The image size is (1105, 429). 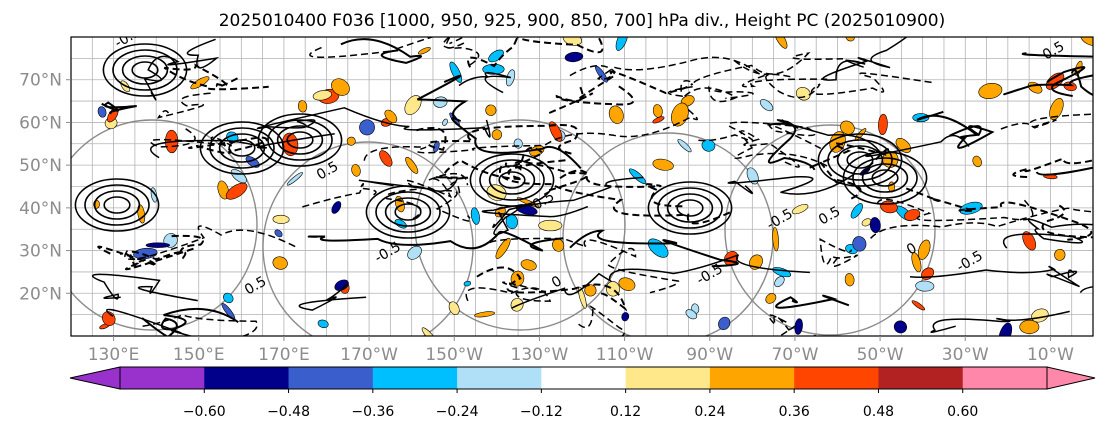 What do you see at coordinates (114, 355) in the screenshot?
I see `longitude-tick-label: 130°E` at bounding box center [114, 355].